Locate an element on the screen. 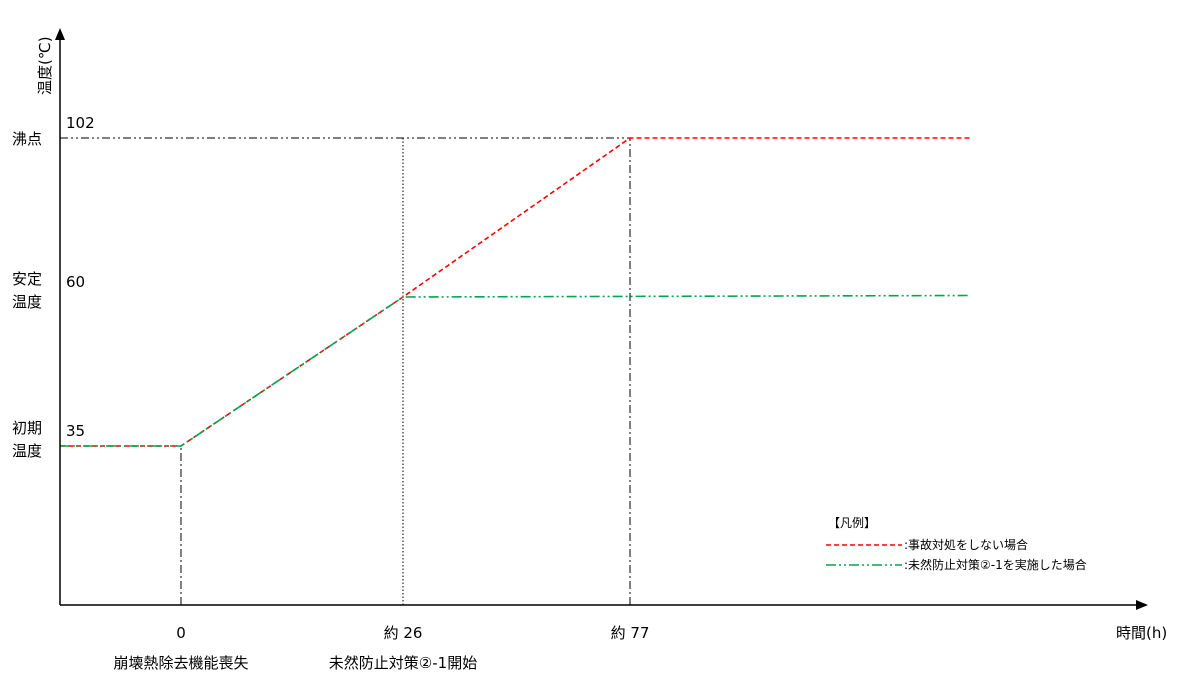 The image size is (1204, 675). y-value-label-0: 102 is located at coordinates (80, 123).